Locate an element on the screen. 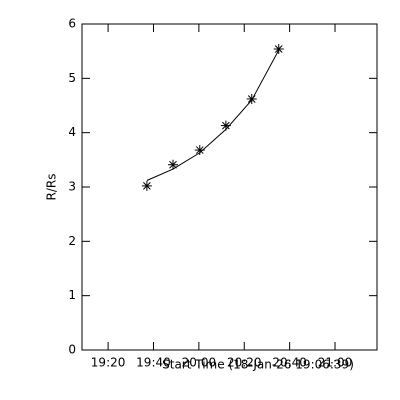 Image resolution: width=400 pixels, height=400 pixels. x-tick-label: 20:20 is located at coordinates (244, 363).